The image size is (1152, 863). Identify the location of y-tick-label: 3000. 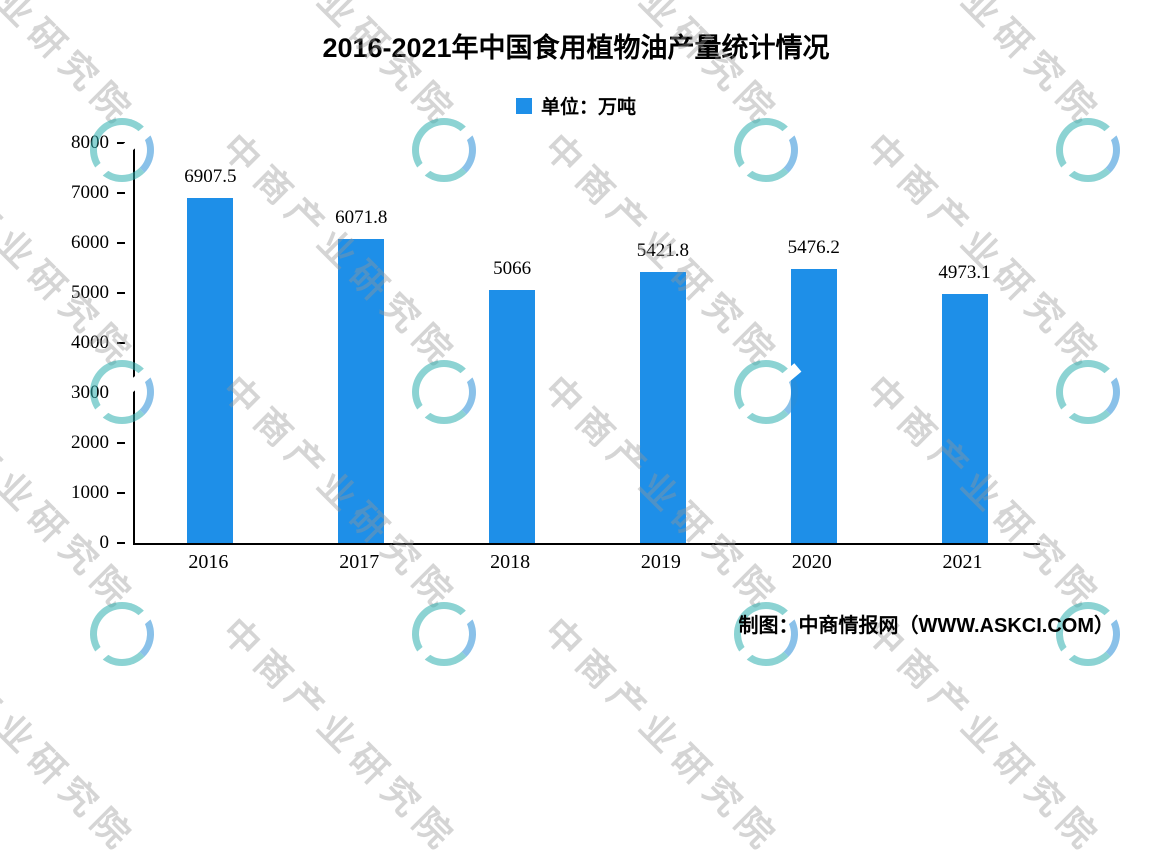
(90, 392).